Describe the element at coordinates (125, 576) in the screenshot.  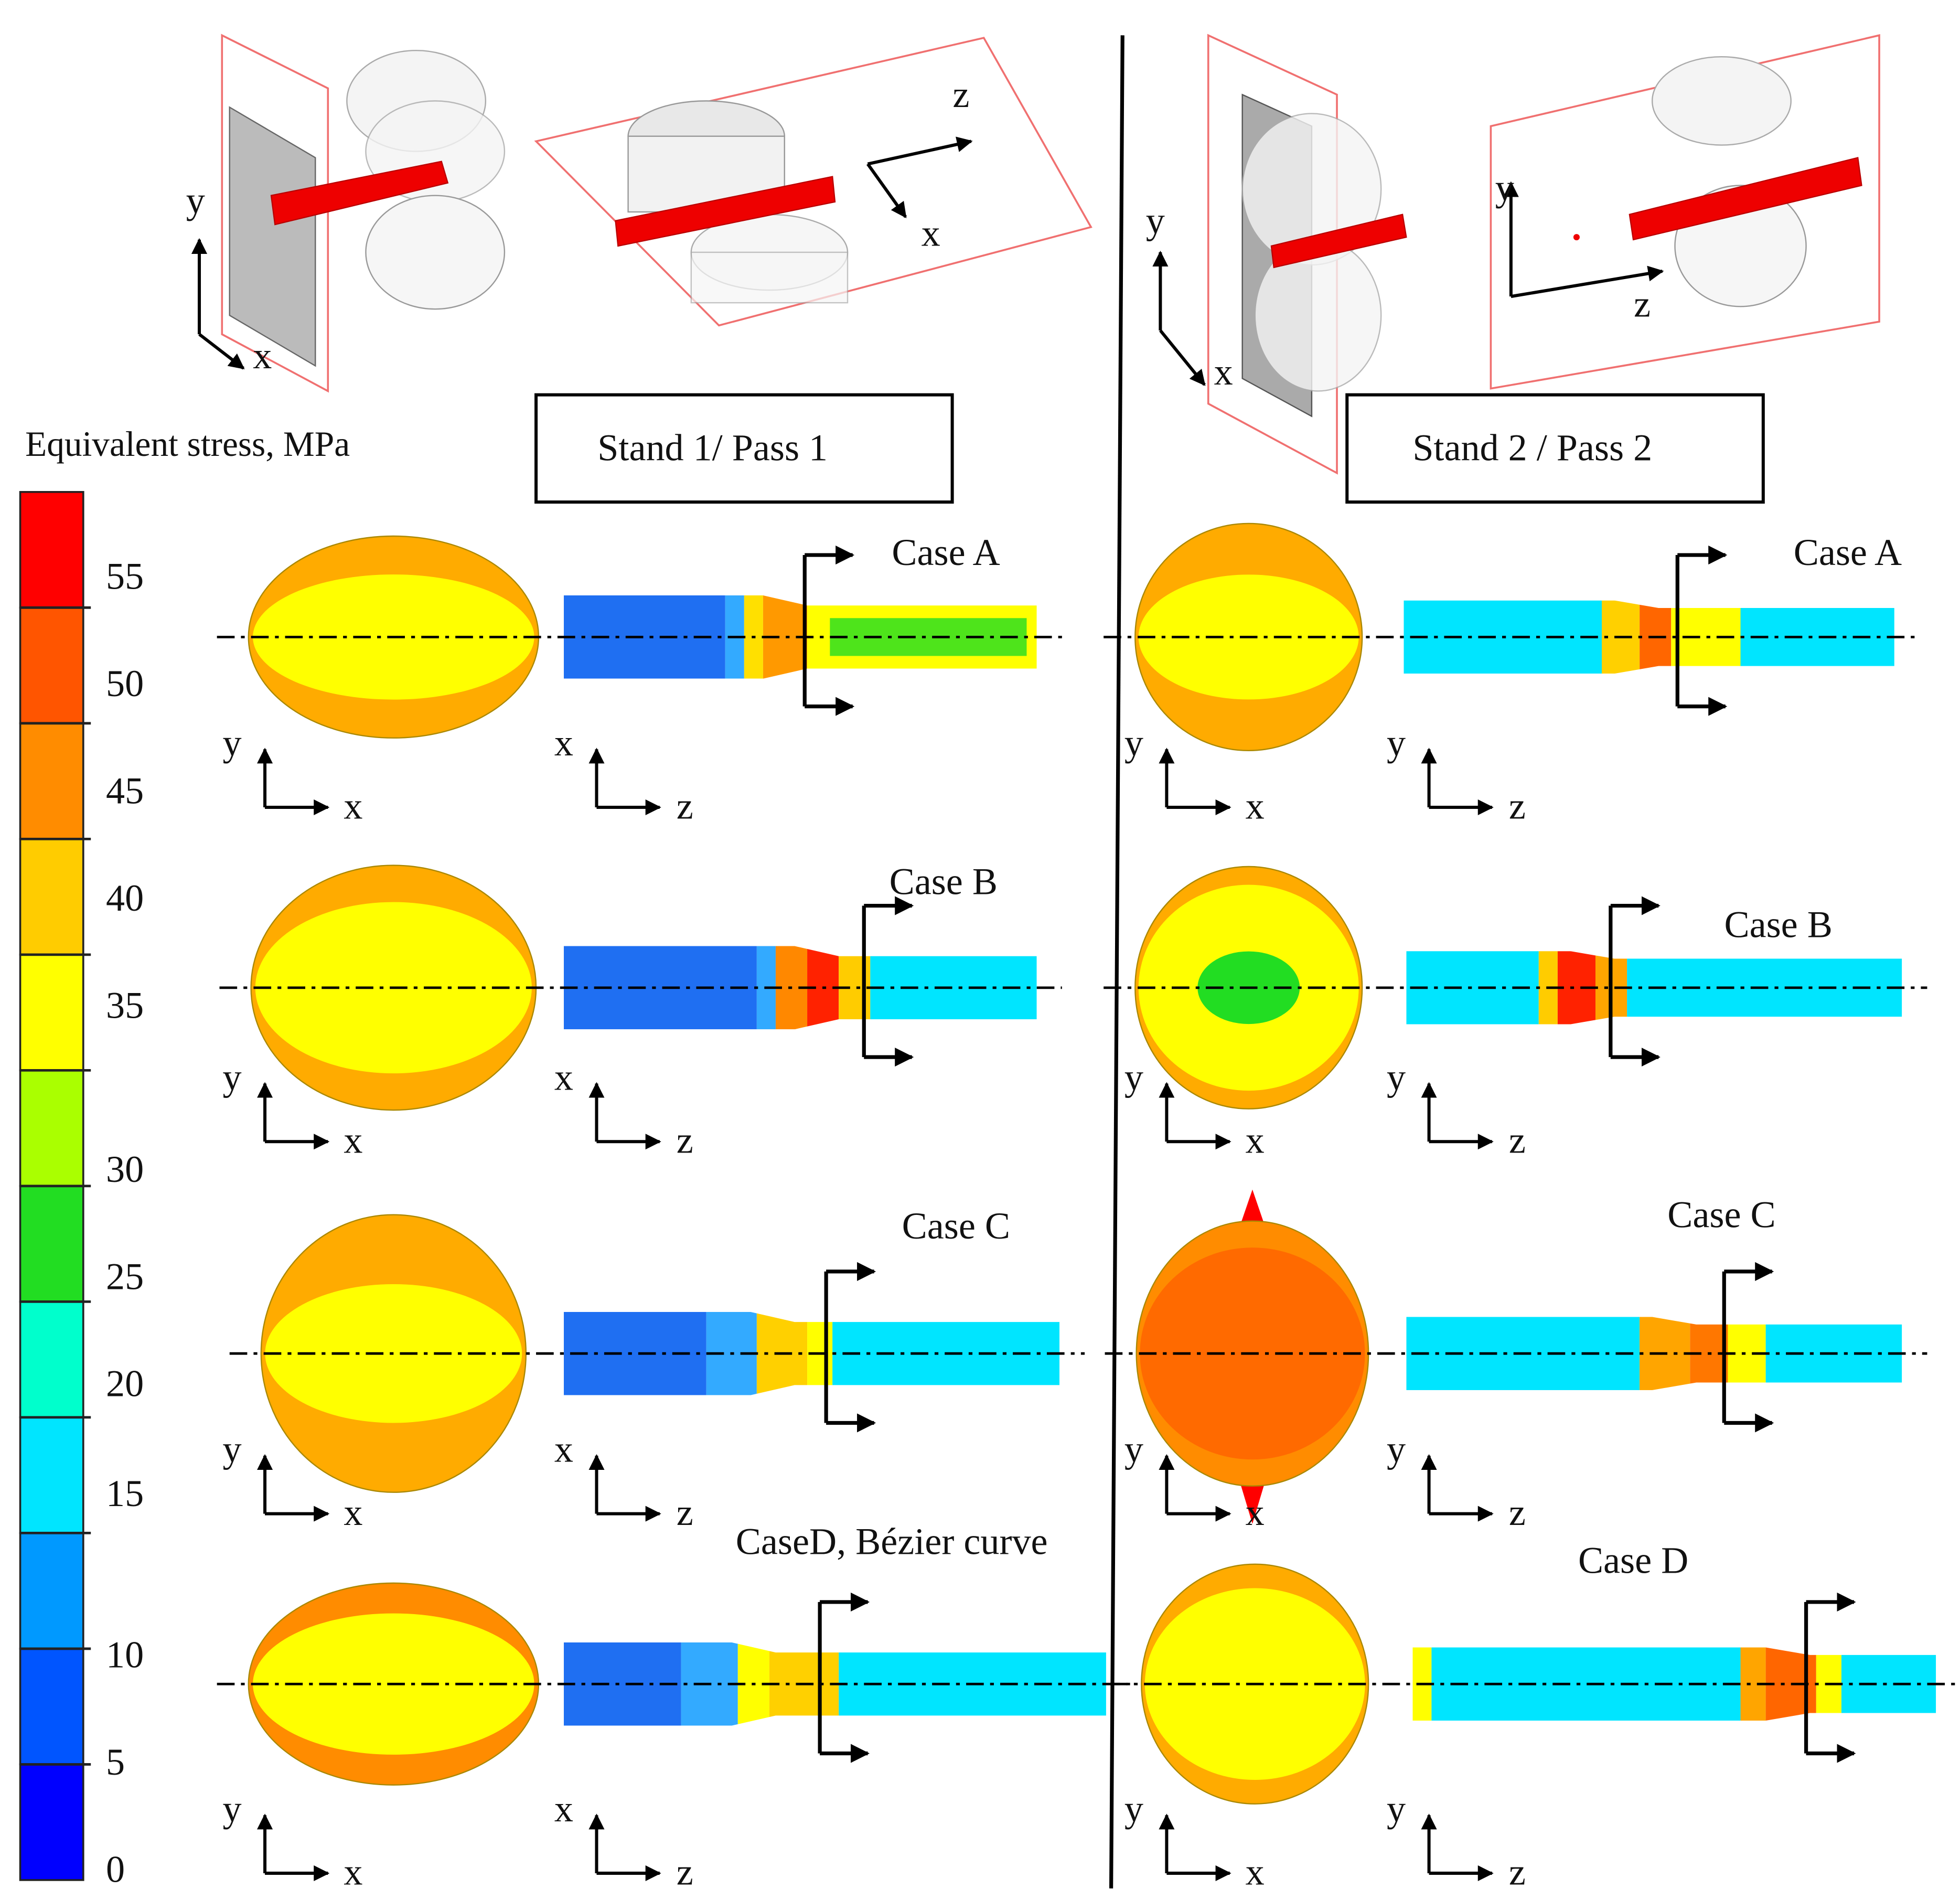
I see `legend-tick: 55` at that location.